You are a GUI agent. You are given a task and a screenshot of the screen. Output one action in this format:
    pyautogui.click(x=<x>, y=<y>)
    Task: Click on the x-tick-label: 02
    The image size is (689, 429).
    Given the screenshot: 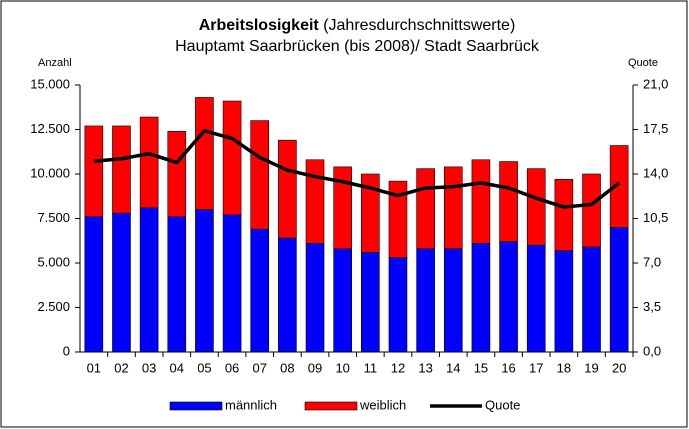 What is the action you would take?
    pyautogui.click(x=121, y=367)
    